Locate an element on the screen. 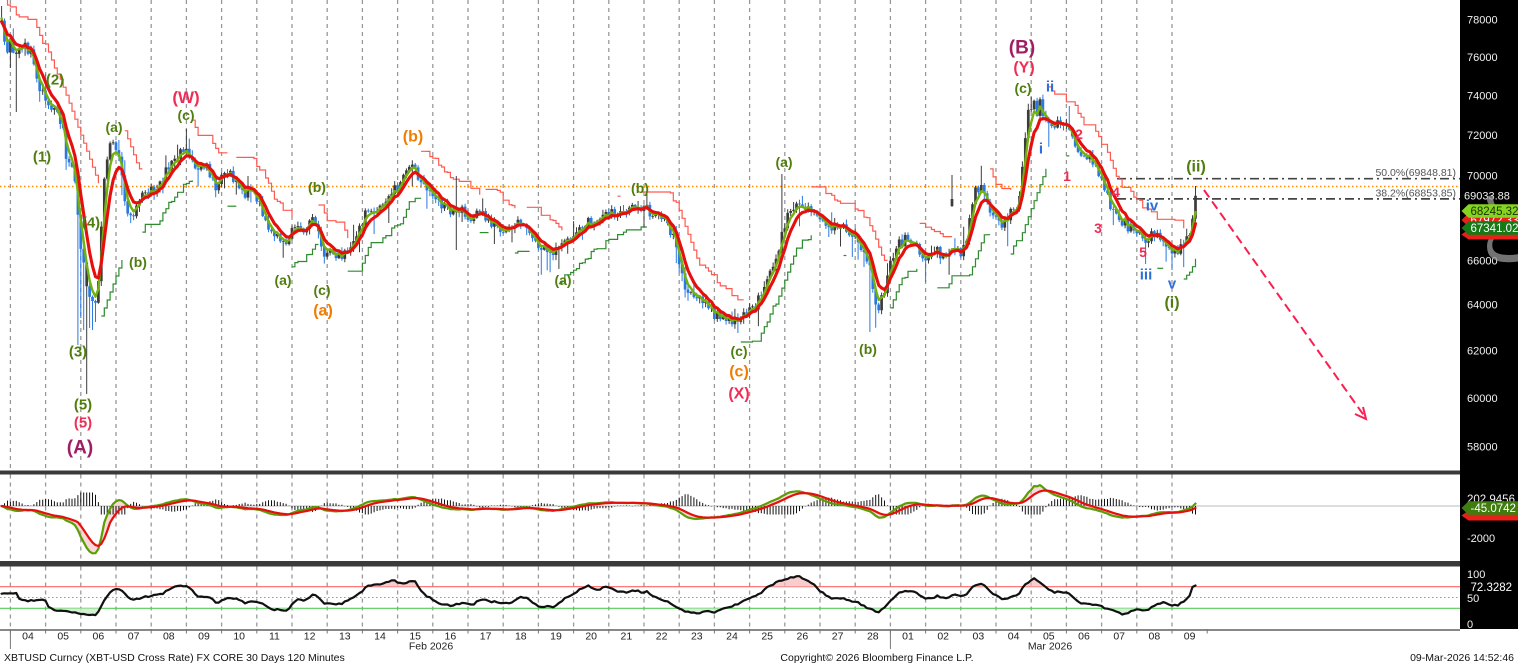 The width and height of the screenshot is (1518, 664). svg-text: 68245.32 is located at coordinates (1494, 212).